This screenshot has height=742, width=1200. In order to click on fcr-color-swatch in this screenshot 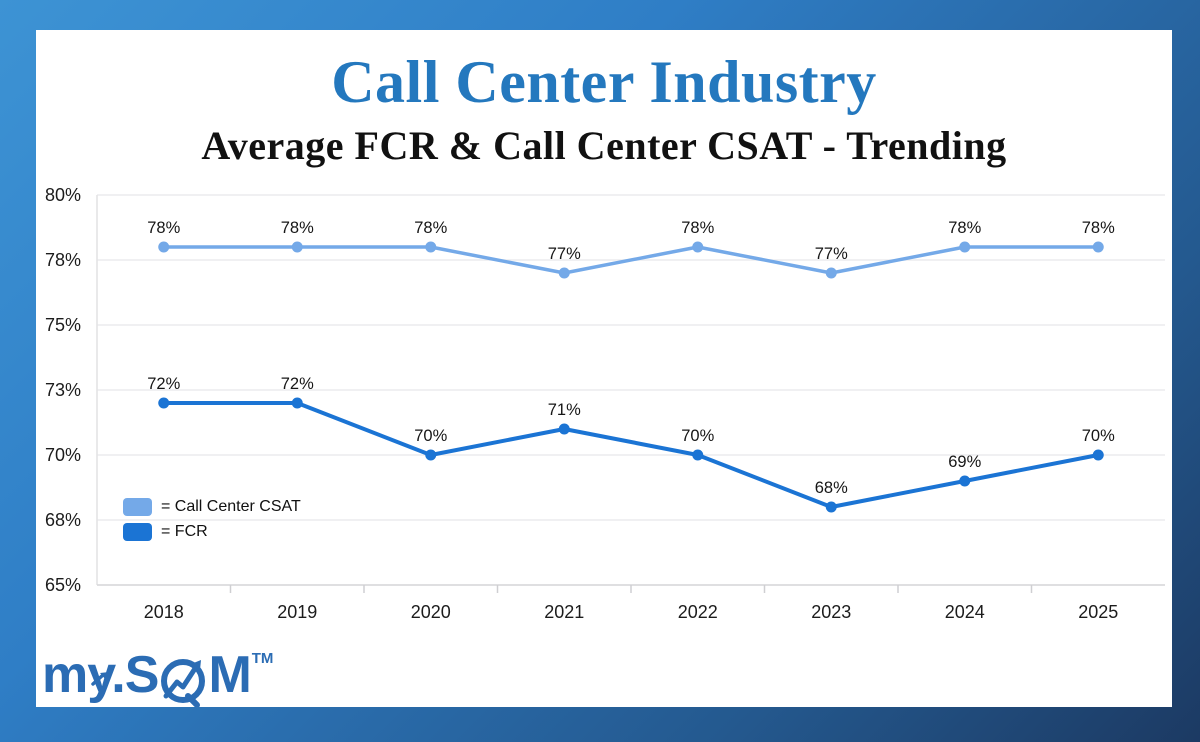, I will do `click(137, 532)`.